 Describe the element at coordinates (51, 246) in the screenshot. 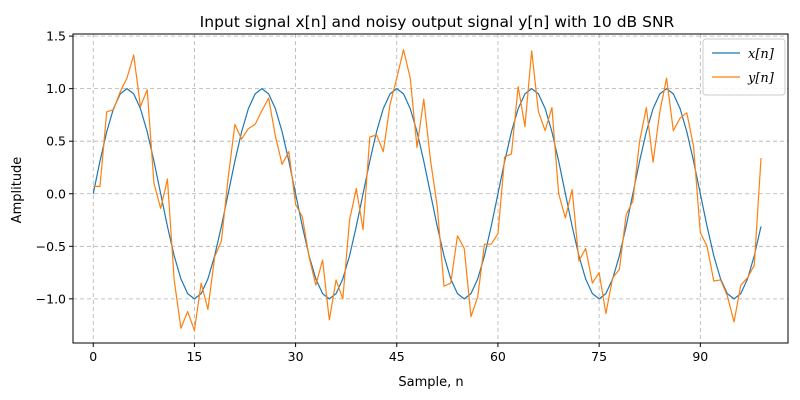

I see `y-tick-label: −0.5` at that location.